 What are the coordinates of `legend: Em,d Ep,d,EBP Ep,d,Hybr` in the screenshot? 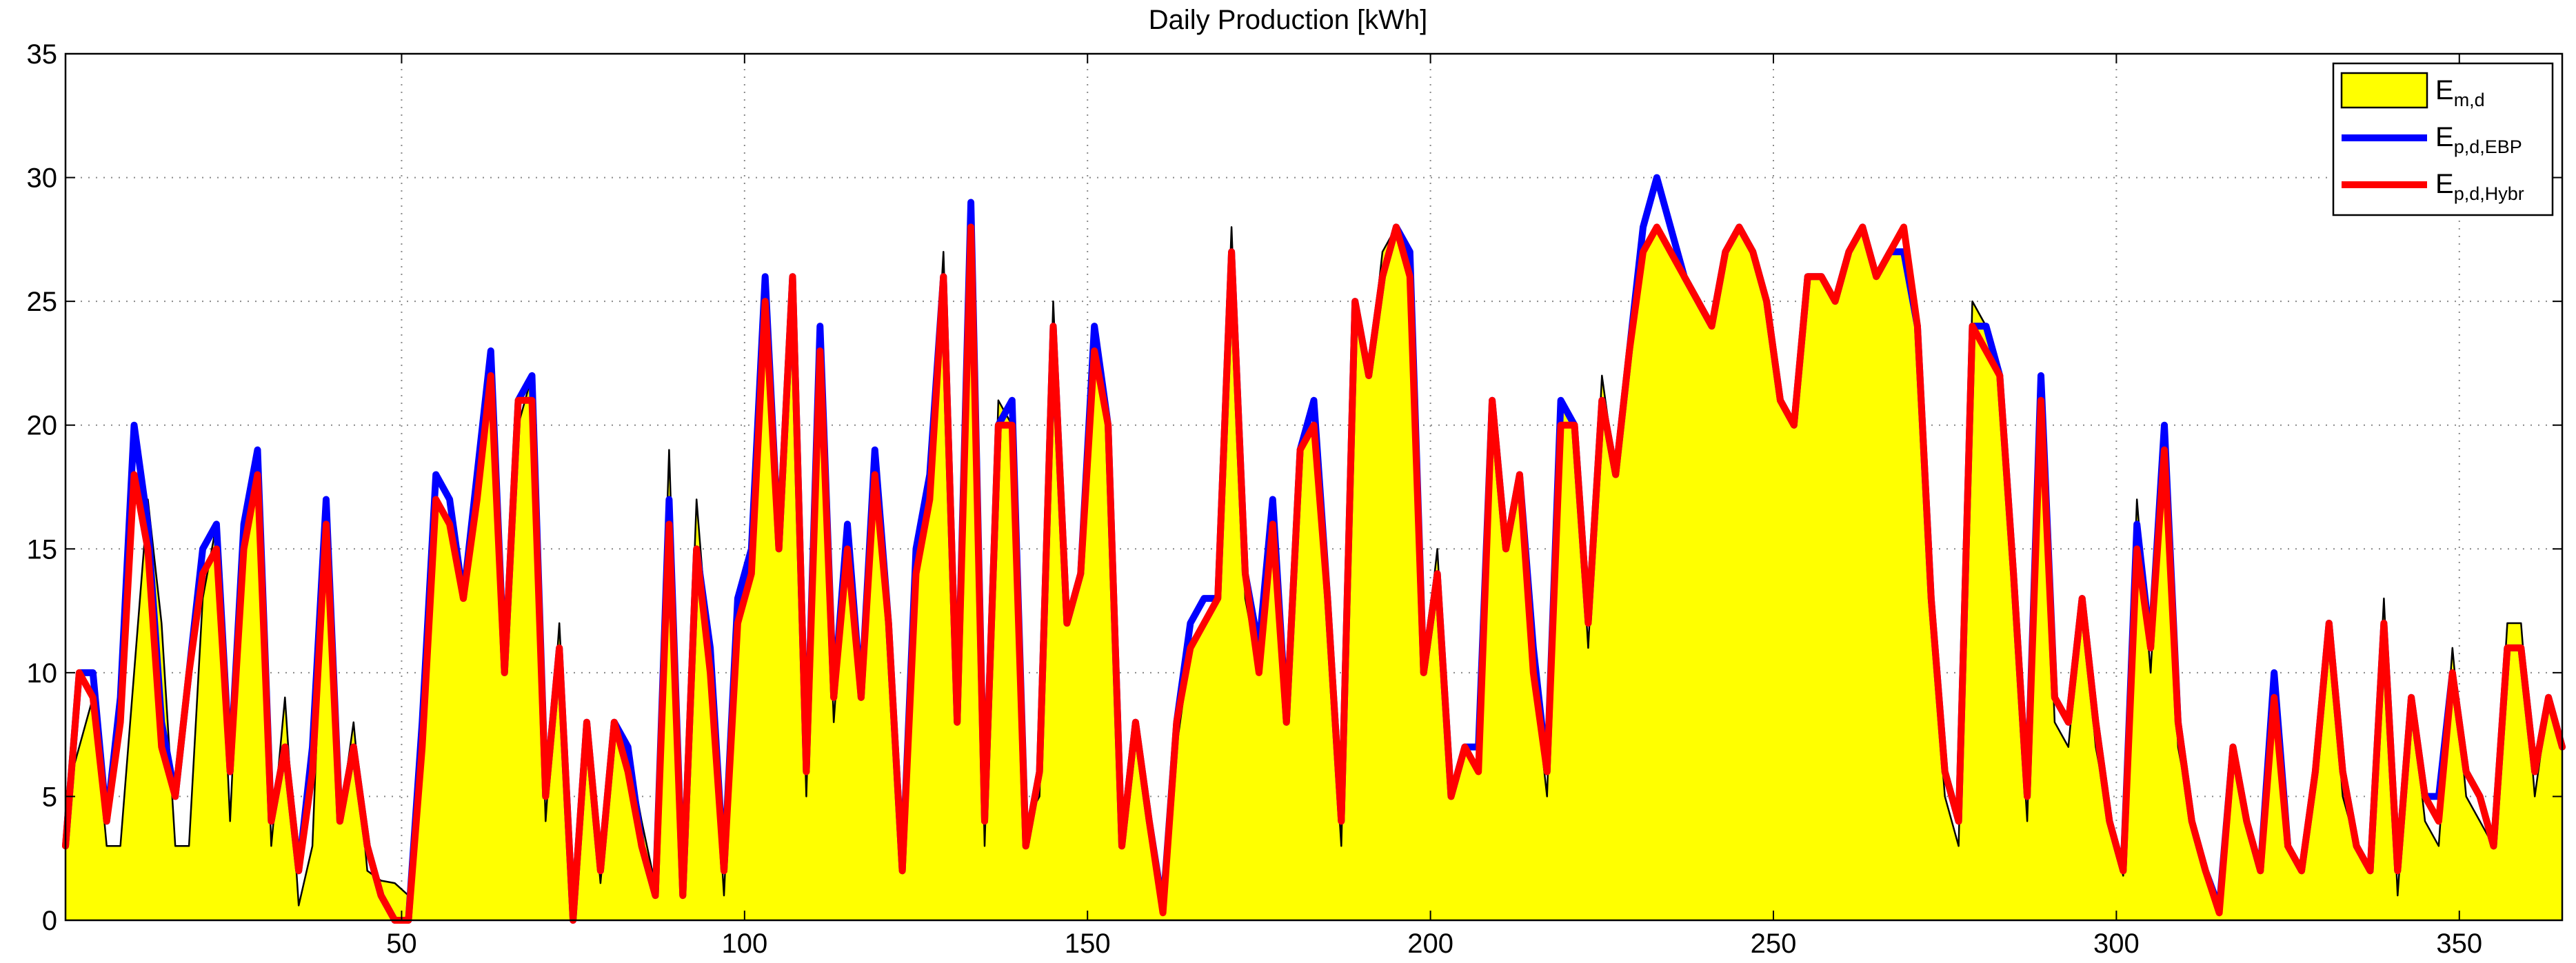 It's located at (2443, 139).